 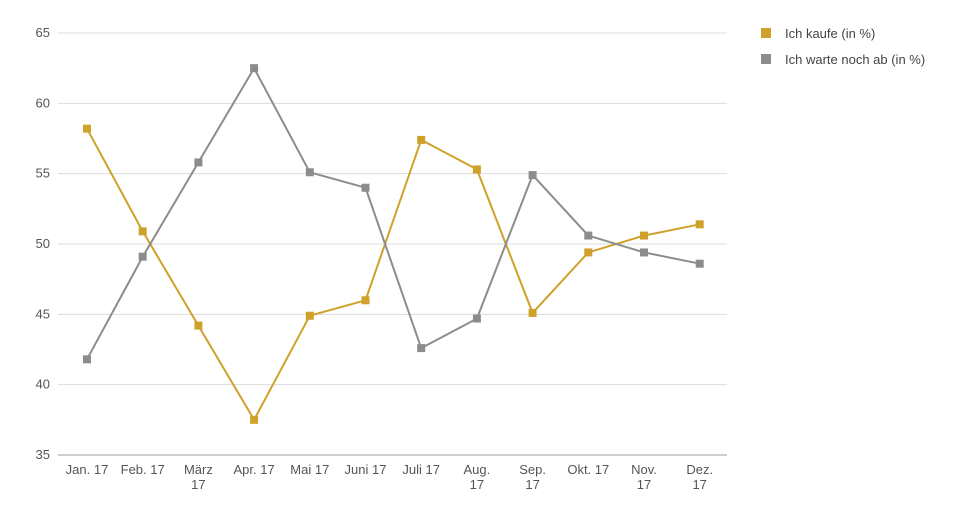 I want to click on x-tick-label: Jan. 17, so click(x=87, y=469).